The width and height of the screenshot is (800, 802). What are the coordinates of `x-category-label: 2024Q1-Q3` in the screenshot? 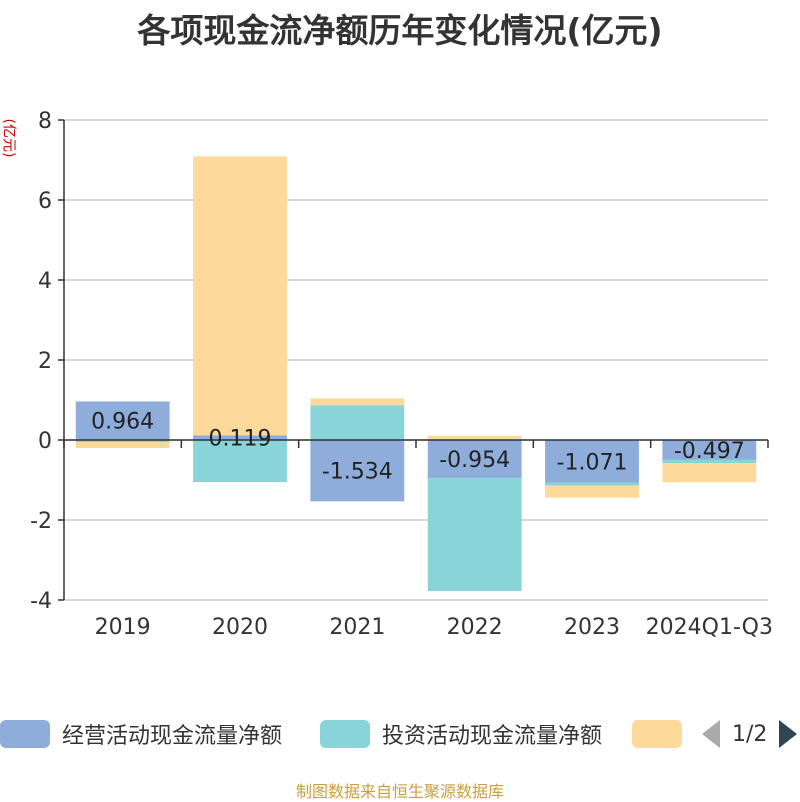 It's located at (709, 627).